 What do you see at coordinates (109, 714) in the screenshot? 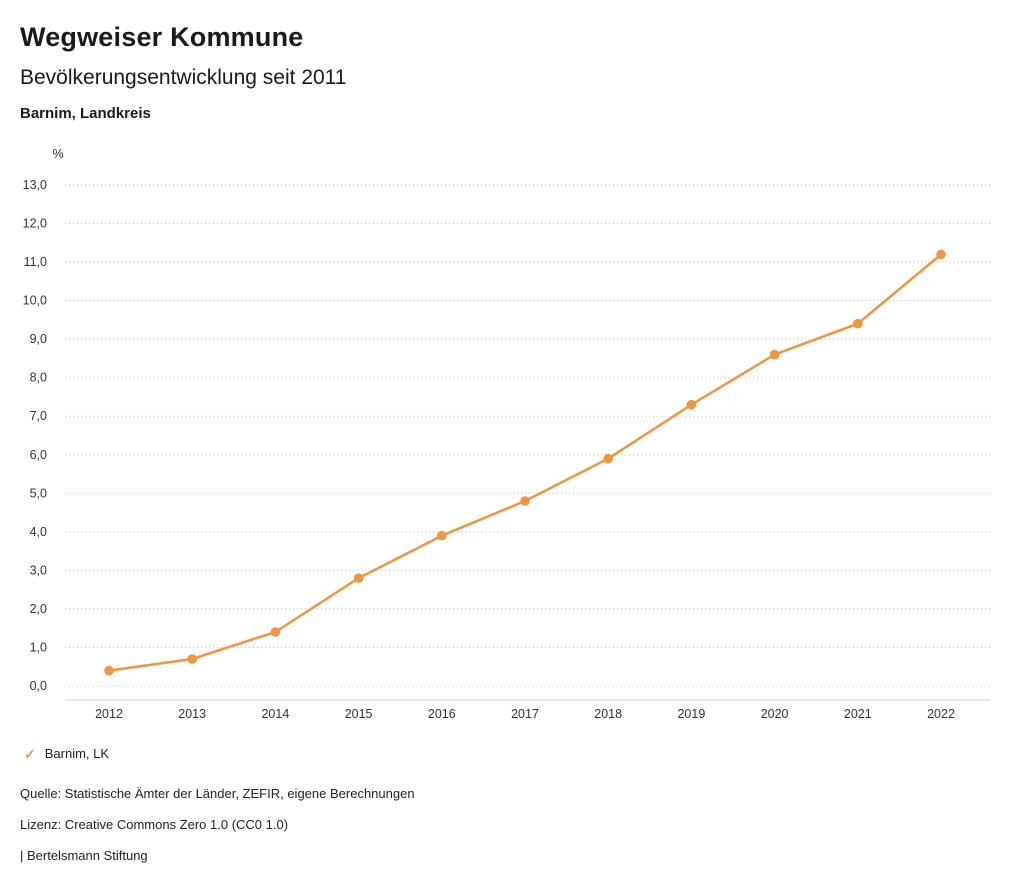
I see `x-axis-label: 2012` at bounding box center [109, 714].